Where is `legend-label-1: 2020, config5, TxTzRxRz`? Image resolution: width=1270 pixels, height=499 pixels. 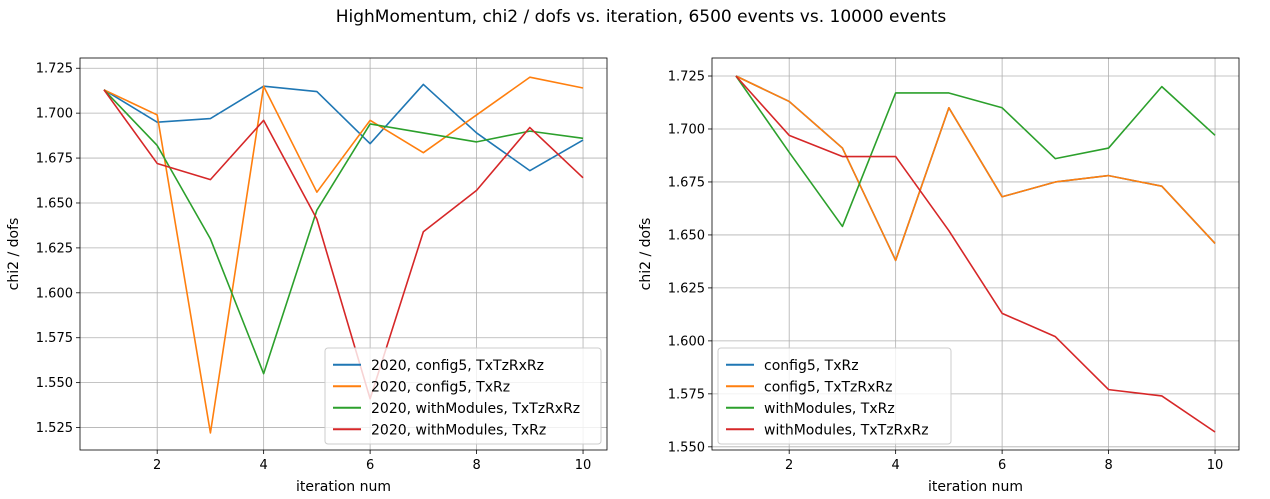 legend-label-1: 2020, config5, TxTzRxRz is located at coordinates (457, 366).